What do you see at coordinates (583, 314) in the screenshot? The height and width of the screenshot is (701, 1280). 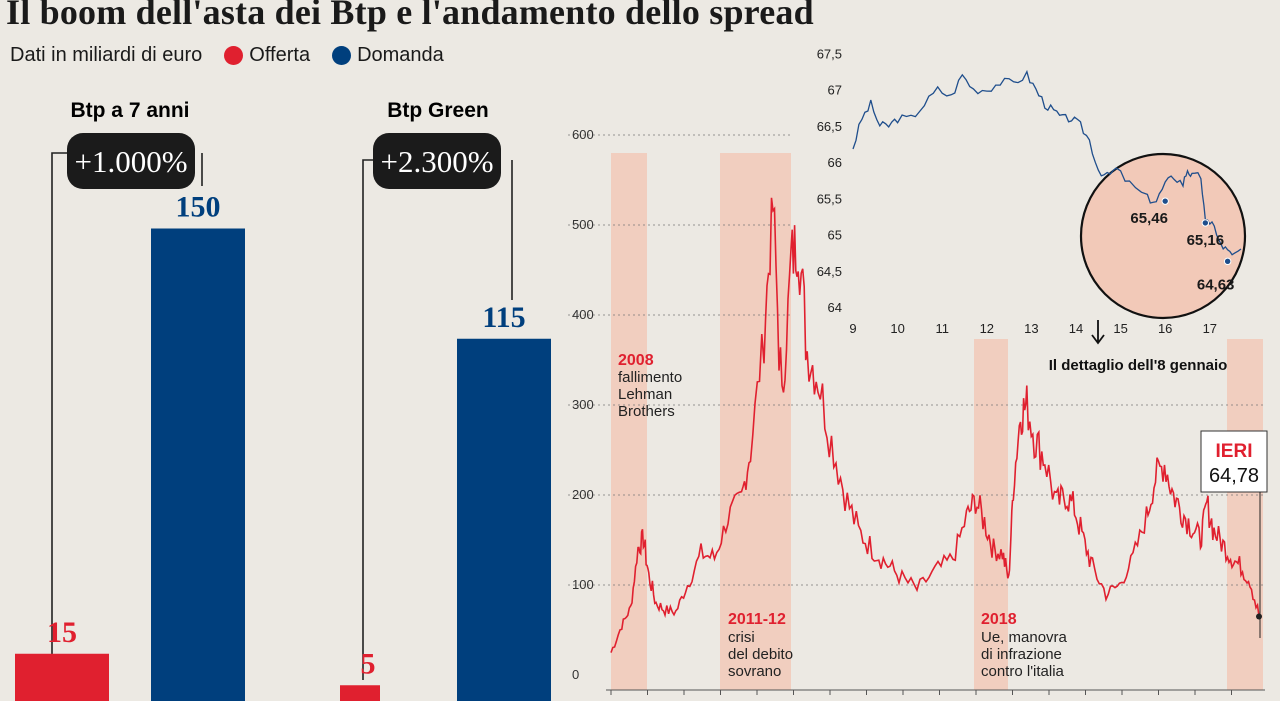 I see `y-tick-label: 400` at bounding box center [583, 314].